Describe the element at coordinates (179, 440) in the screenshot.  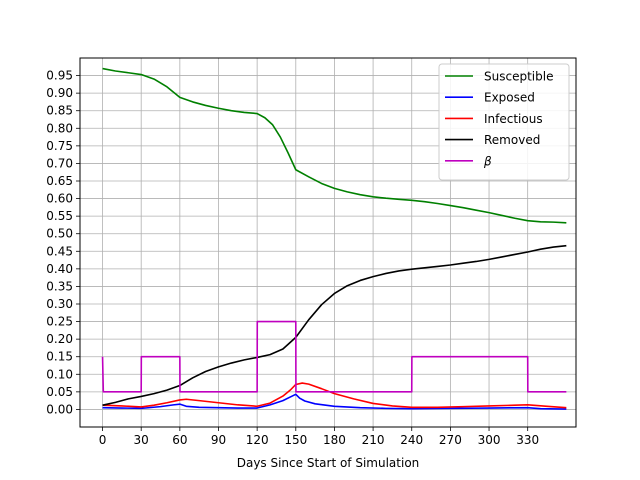
I see `x-tick-label: 60` at that location.